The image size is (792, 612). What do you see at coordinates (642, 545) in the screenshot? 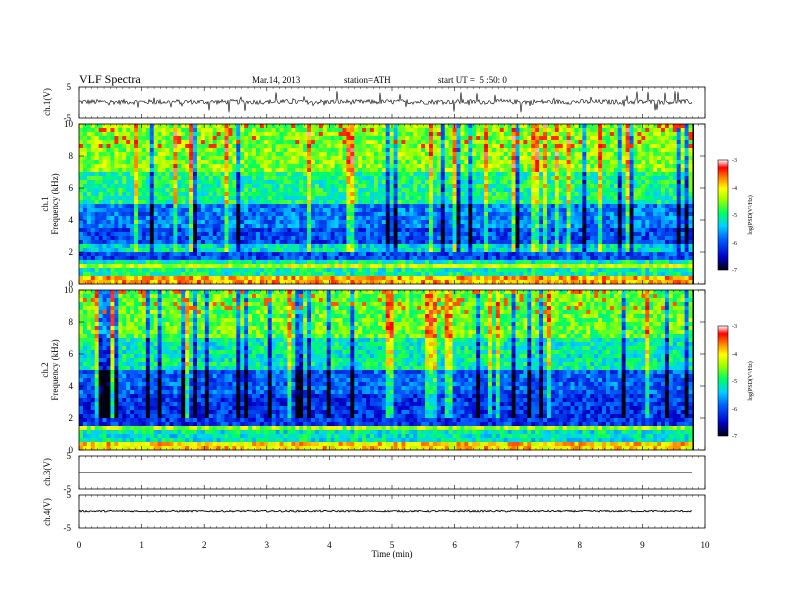
I see `x-tick-label: 9` at bounding box center [642, 545].